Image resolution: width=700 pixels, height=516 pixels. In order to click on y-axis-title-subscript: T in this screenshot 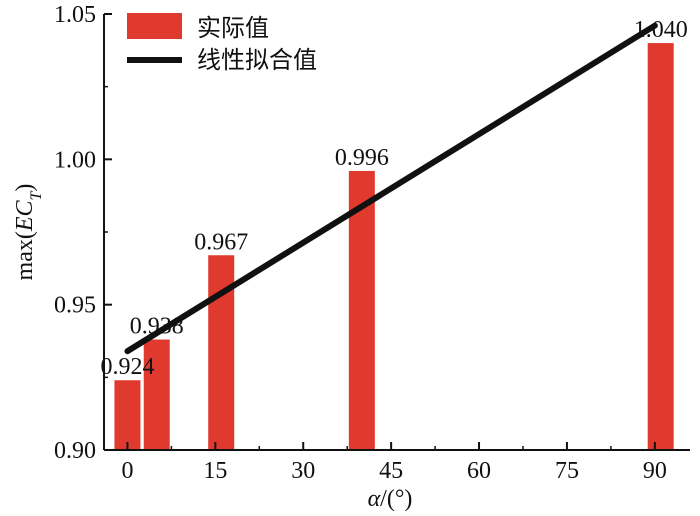, I will do `click(36, 195)`.